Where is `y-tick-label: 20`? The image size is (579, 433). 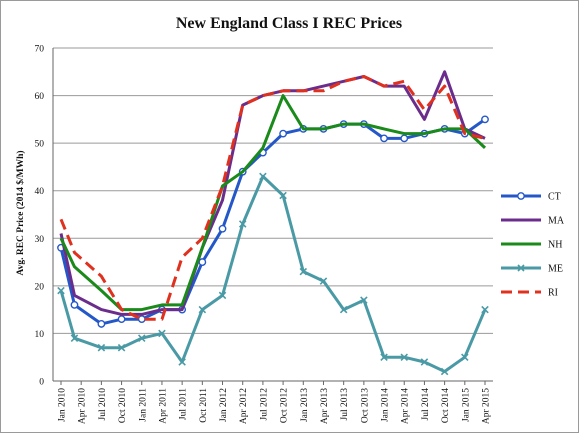
y-tick-label: 20 is located at coordinates (40, 287).